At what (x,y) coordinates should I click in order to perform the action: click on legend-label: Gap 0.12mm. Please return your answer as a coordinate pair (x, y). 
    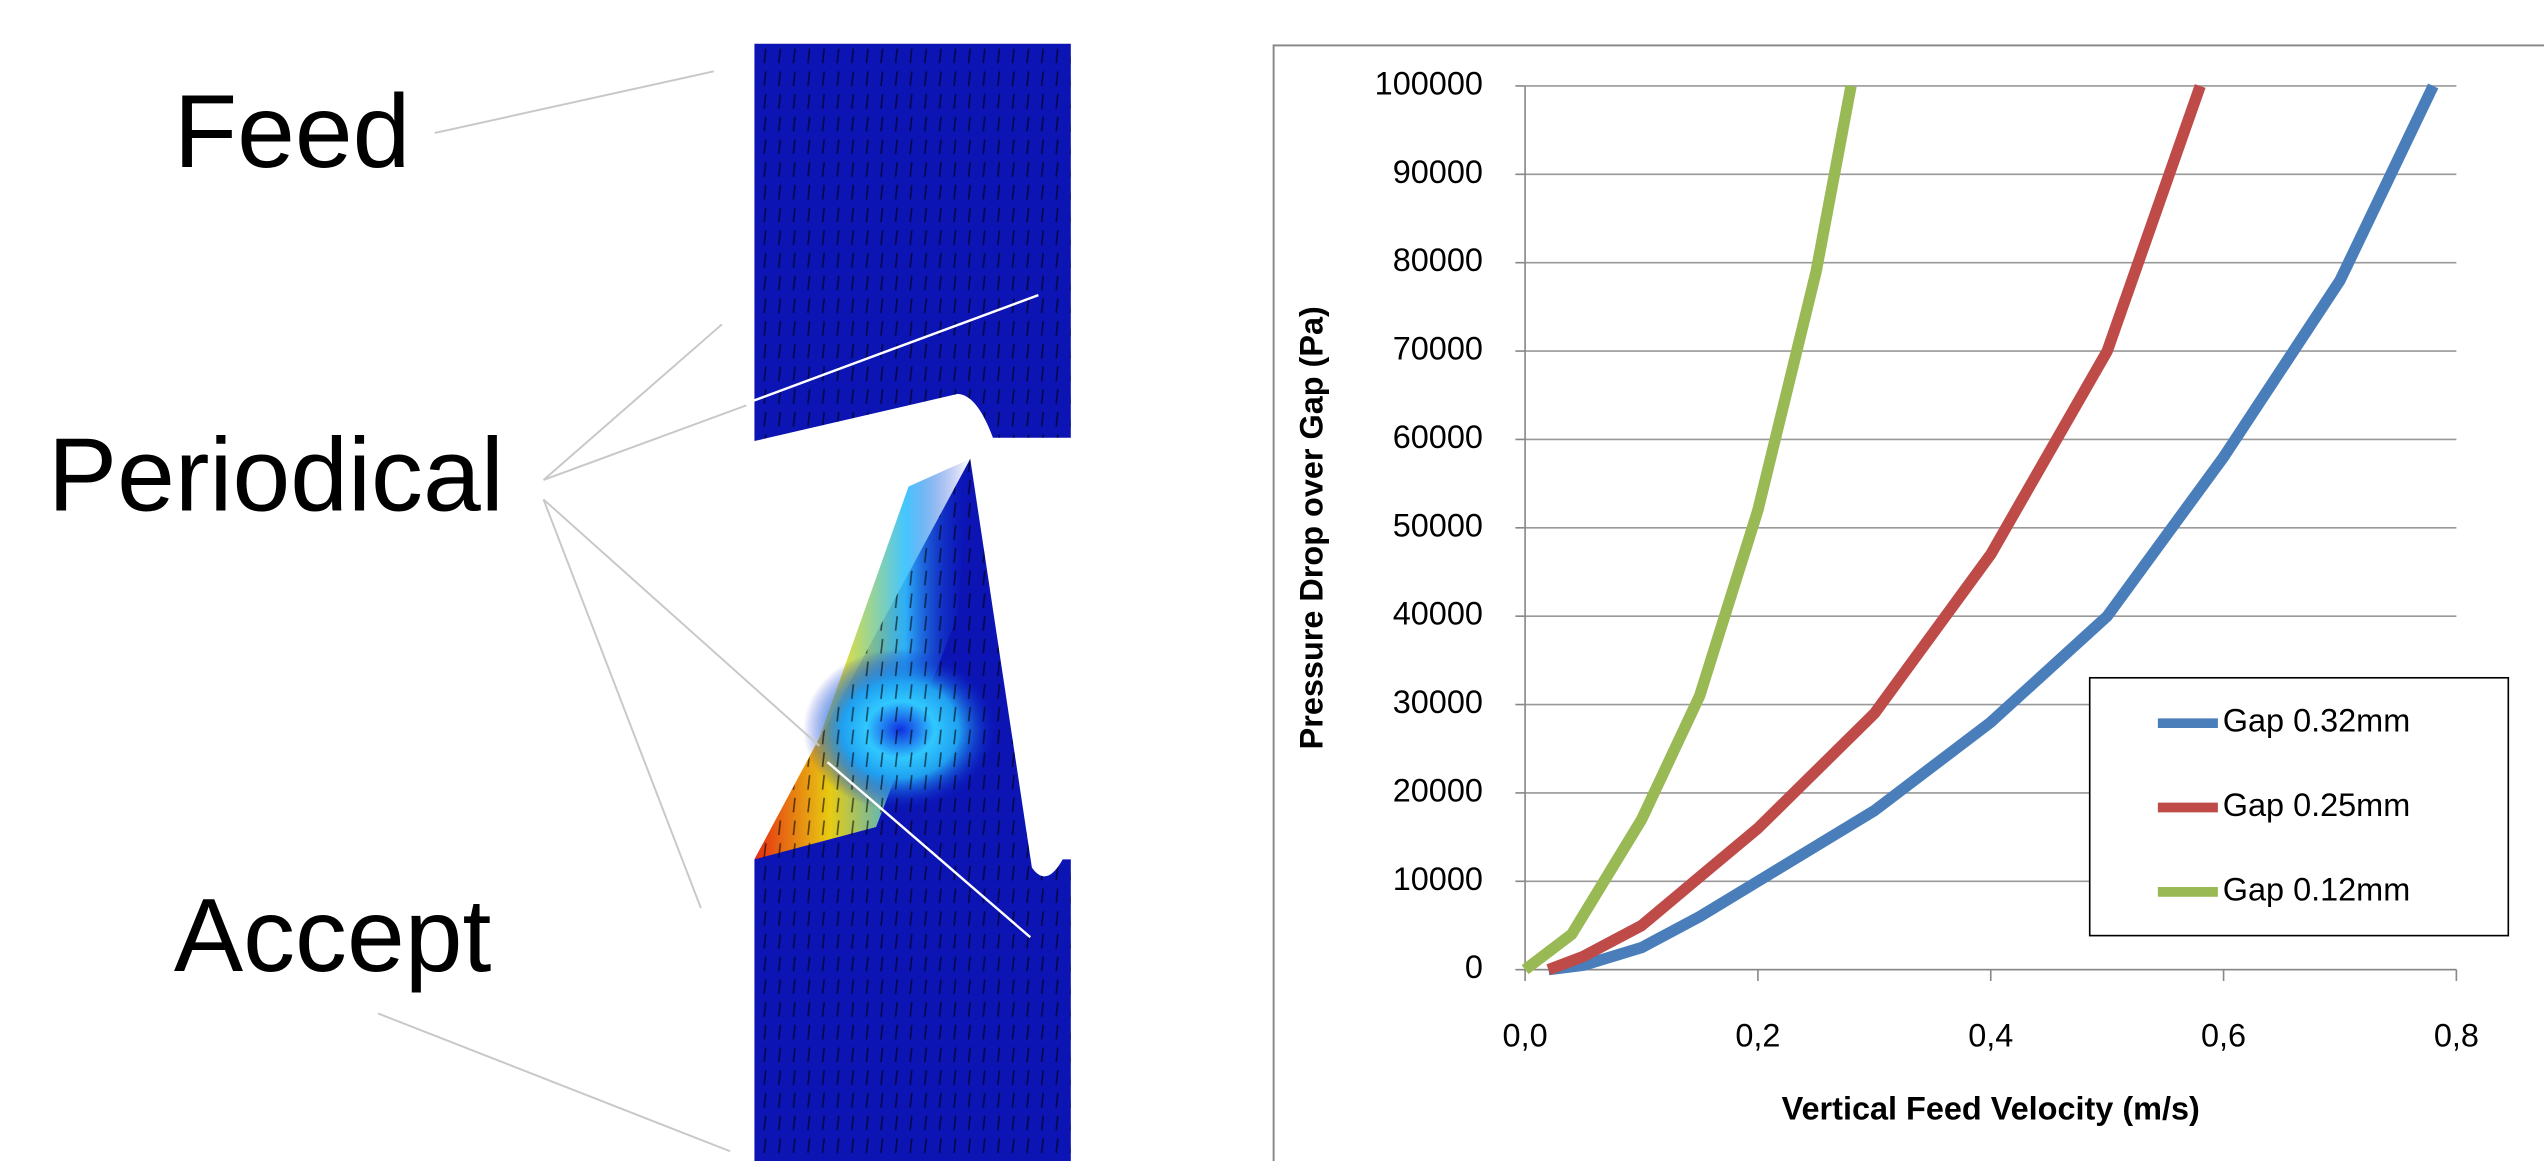
    Looking at the image, I should click on (2316, 889).